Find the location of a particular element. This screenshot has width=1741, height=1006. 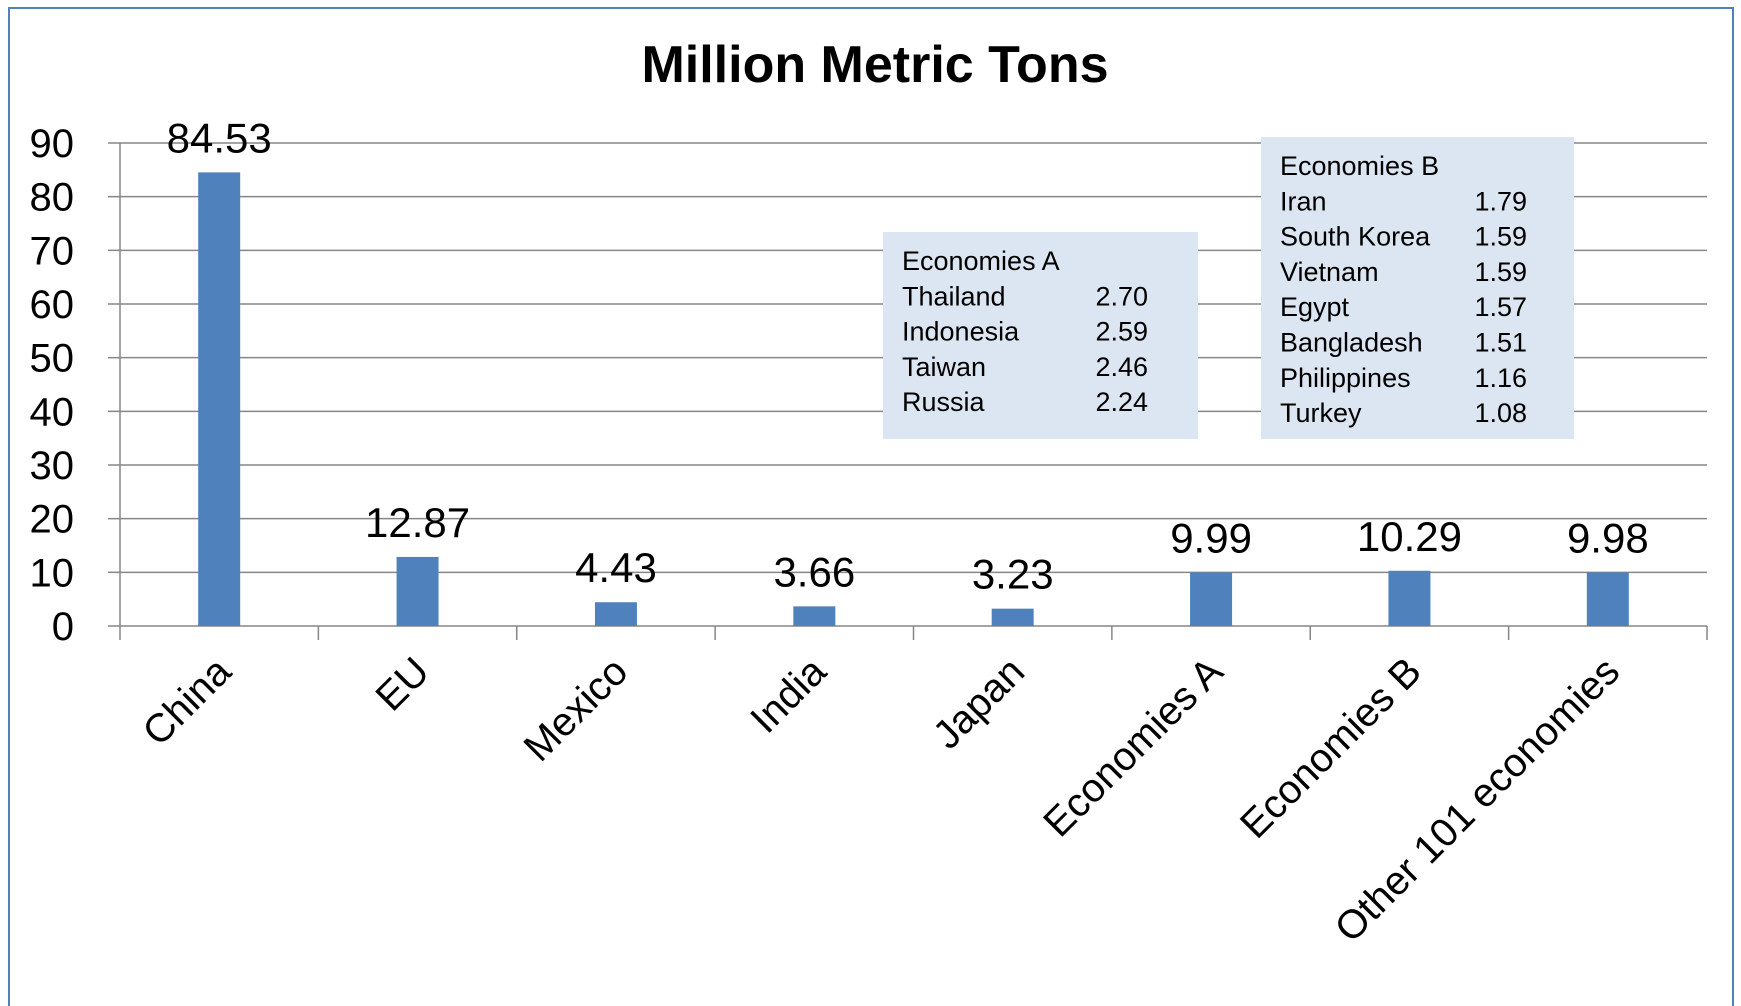

data-label: 3.23 is located at coordinates (1013, 574).